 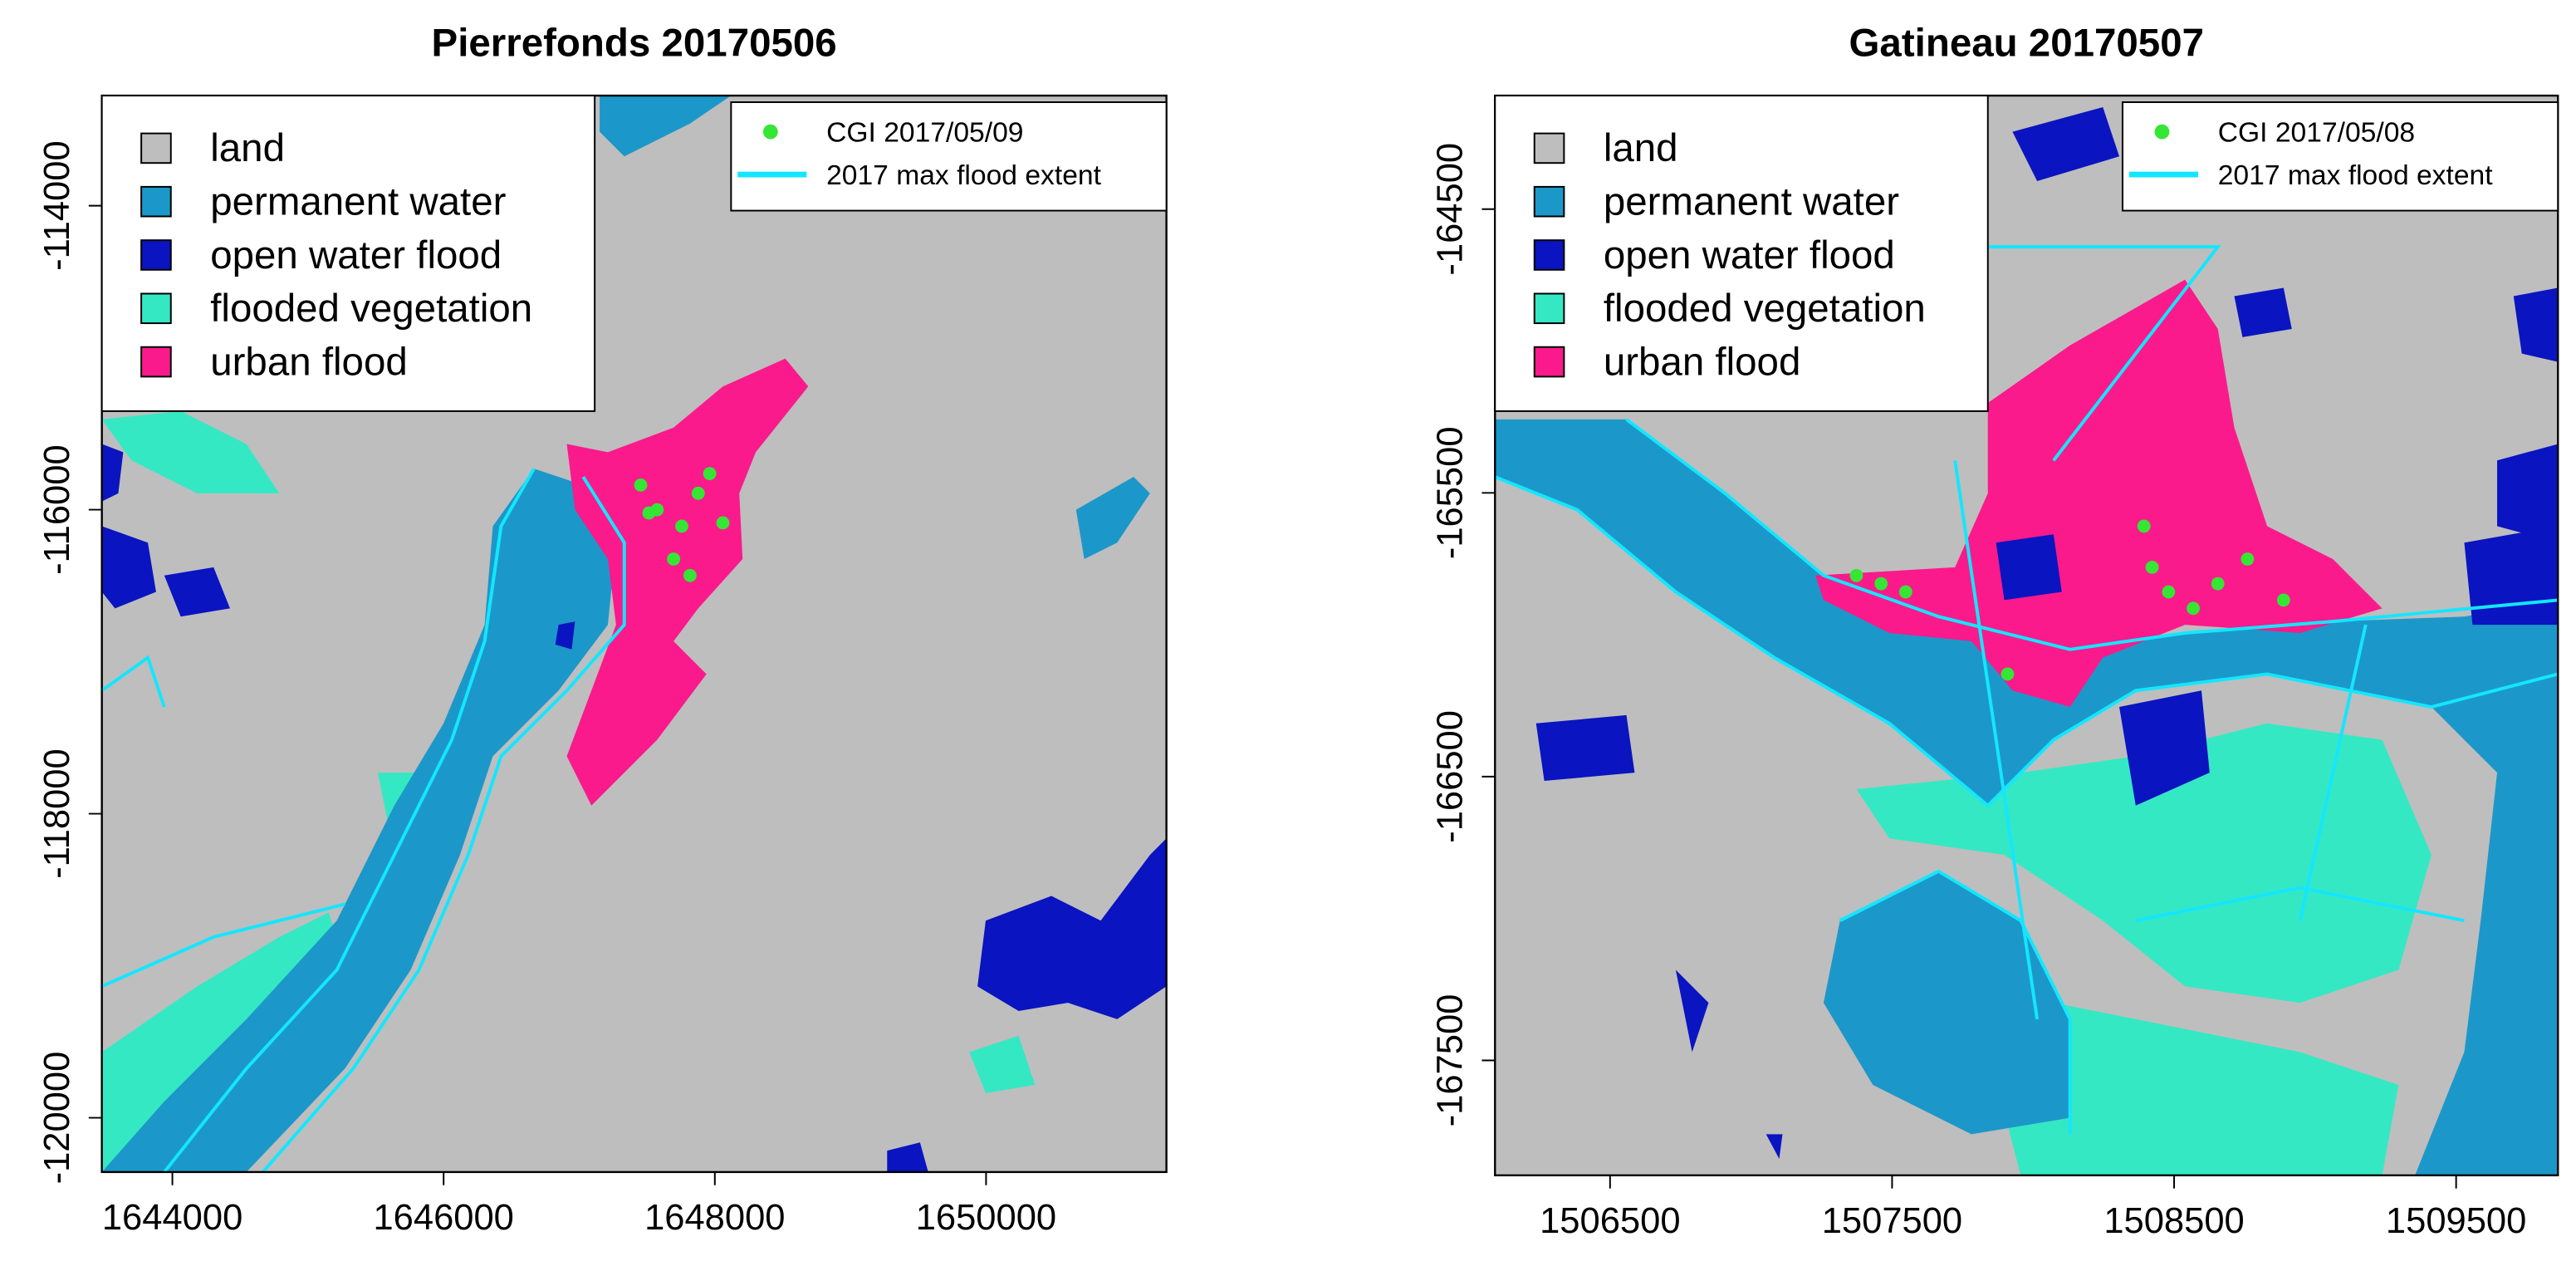 I want to click on x-tick-label: 1506500, so click(x=1610, y=1221).